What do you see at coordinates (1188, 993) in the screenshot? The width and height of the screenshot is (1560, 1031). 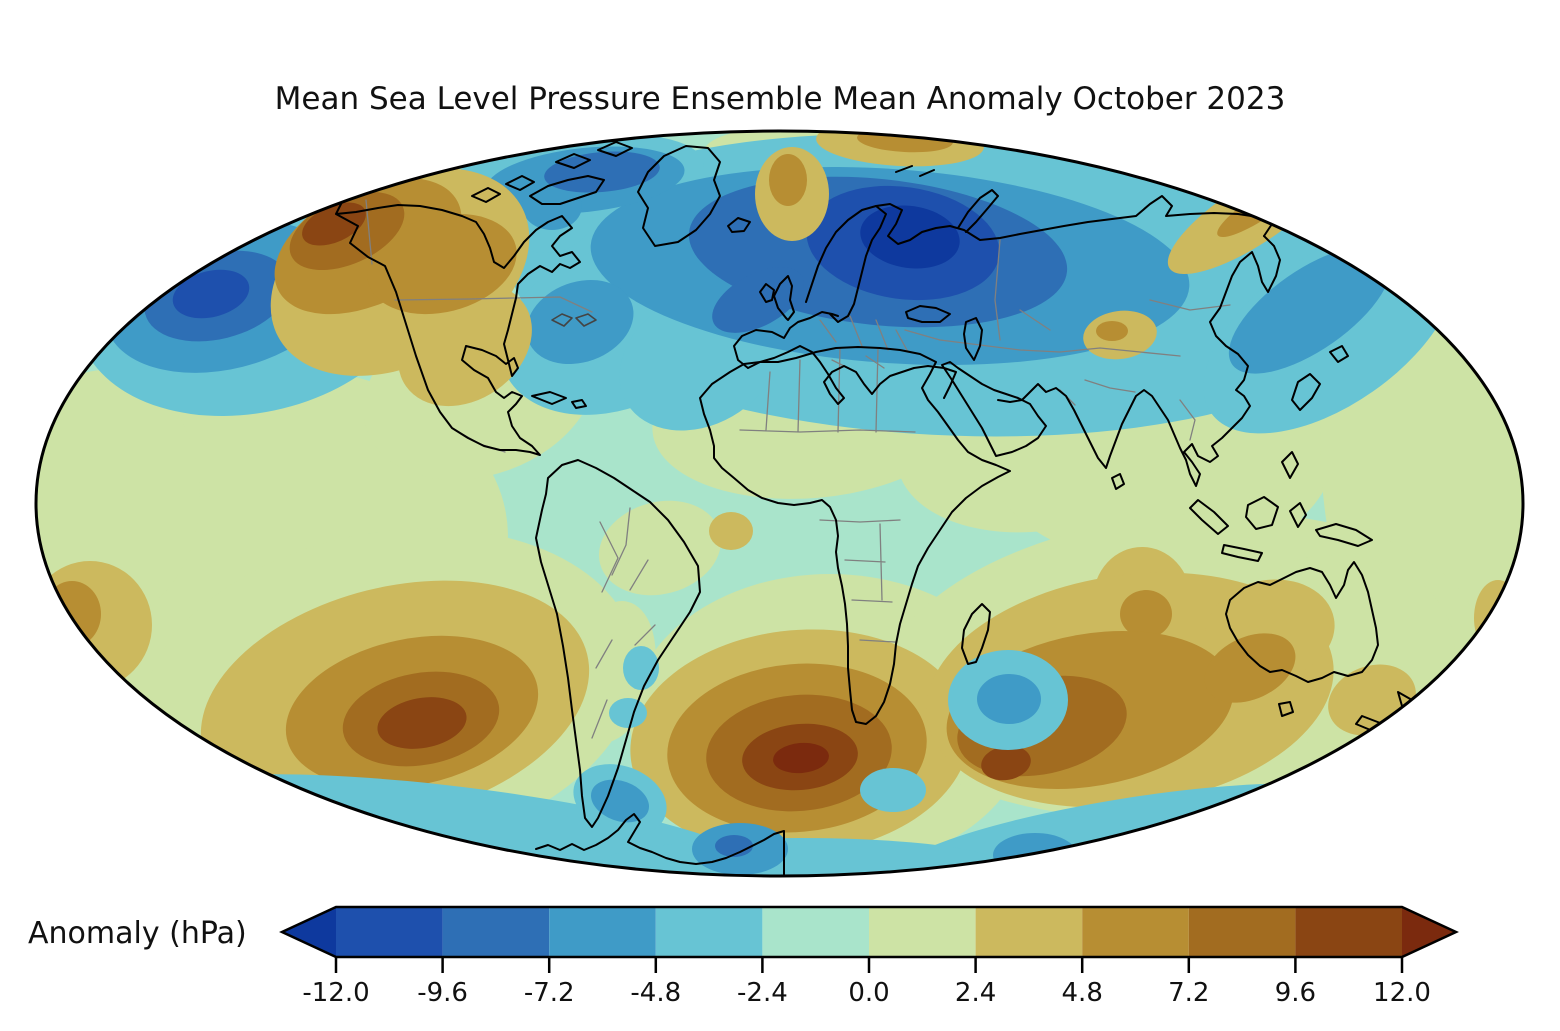 I see `tick-label: 7.2` at bounding box center [1188, 993].